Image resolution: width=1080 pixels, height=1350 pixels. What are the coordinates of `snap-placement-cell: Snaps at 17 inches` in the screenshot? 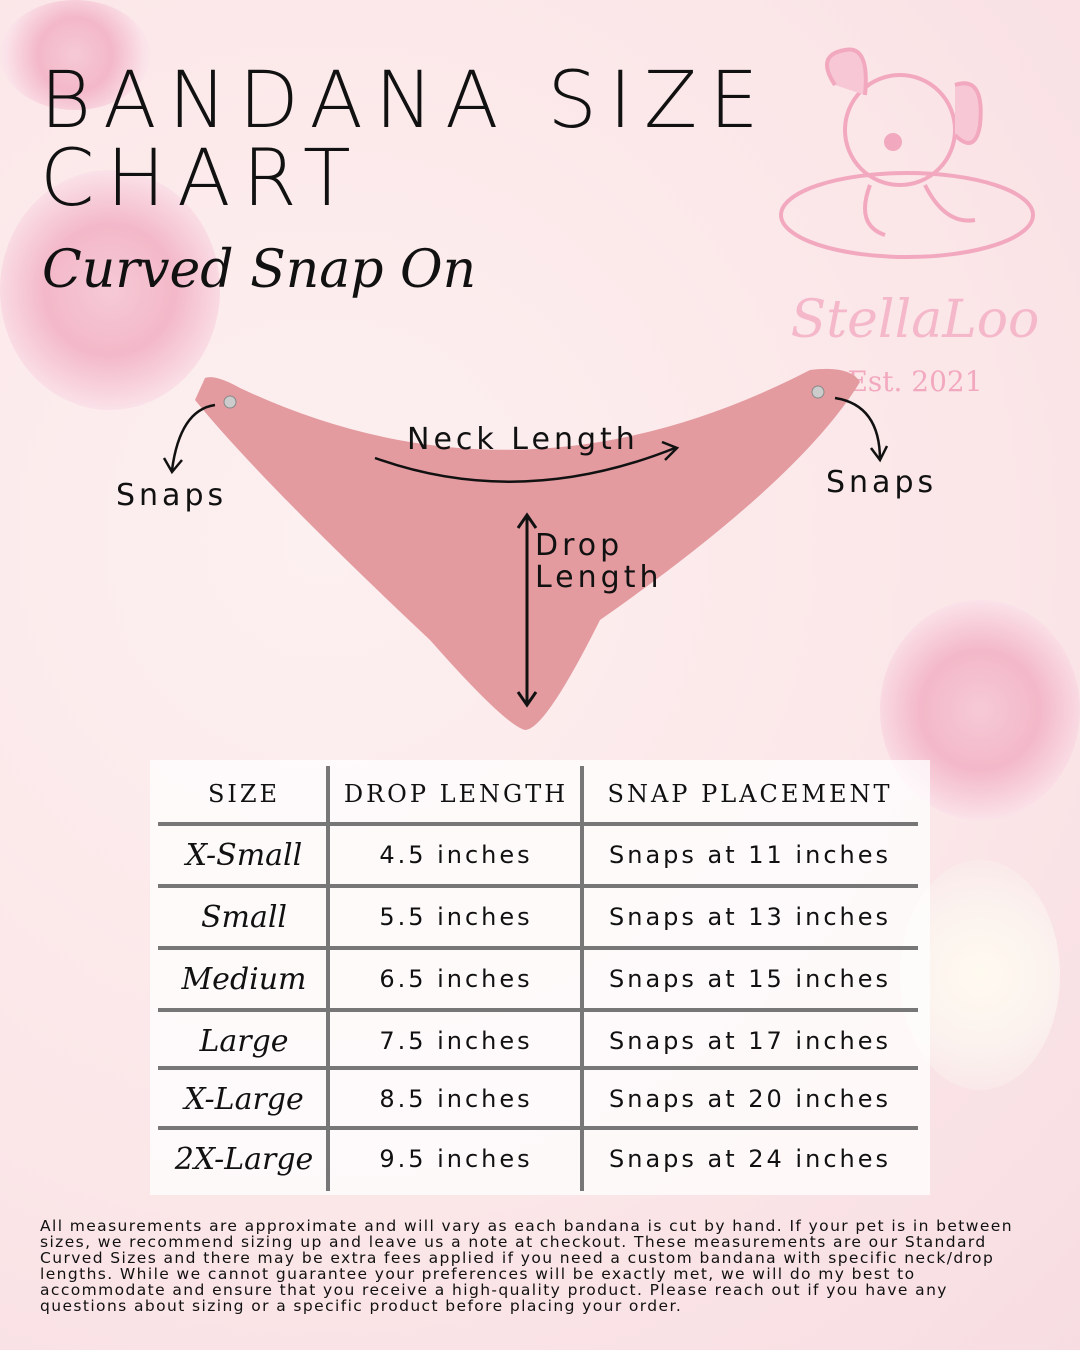 It's located at (750, 1041).